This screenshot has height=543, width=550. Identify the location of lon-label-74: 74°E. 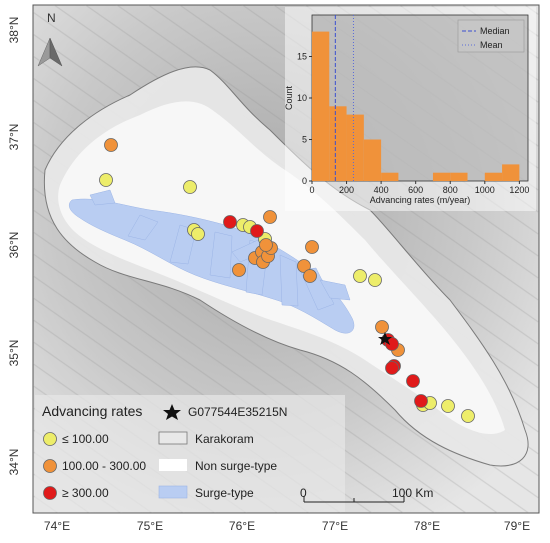
(57, 526).